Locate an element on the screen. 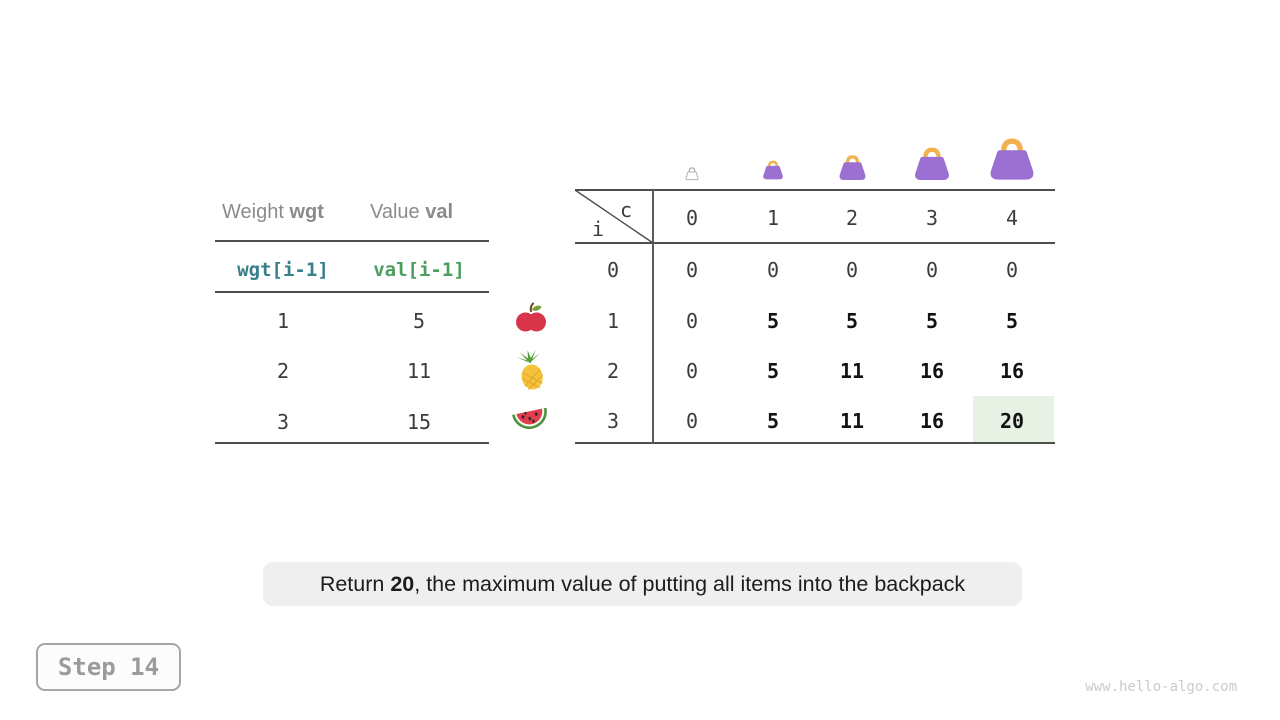 The width and height of the screenshot is (1280, 720). dp-cell-r3-c4-result: 20 is located at coordinates (1012, 421).